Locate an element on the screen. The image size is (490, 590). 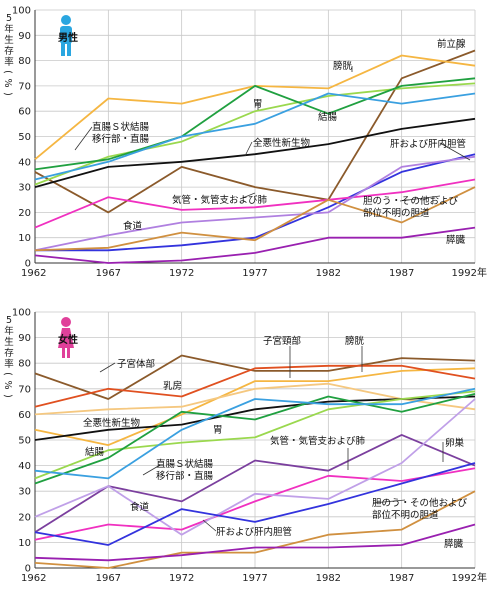
annotation-uterus-body: 子宮体部 is located at coordinates (136, 364).